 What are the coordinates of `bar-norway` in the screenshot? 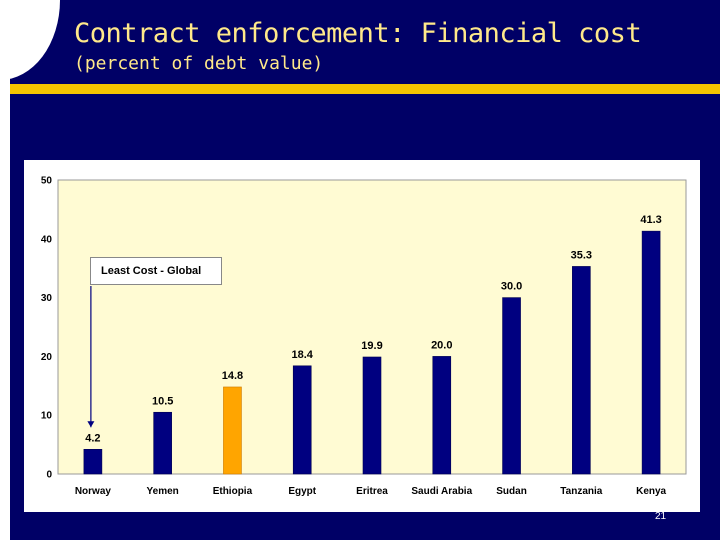 It's located at (93, 462).